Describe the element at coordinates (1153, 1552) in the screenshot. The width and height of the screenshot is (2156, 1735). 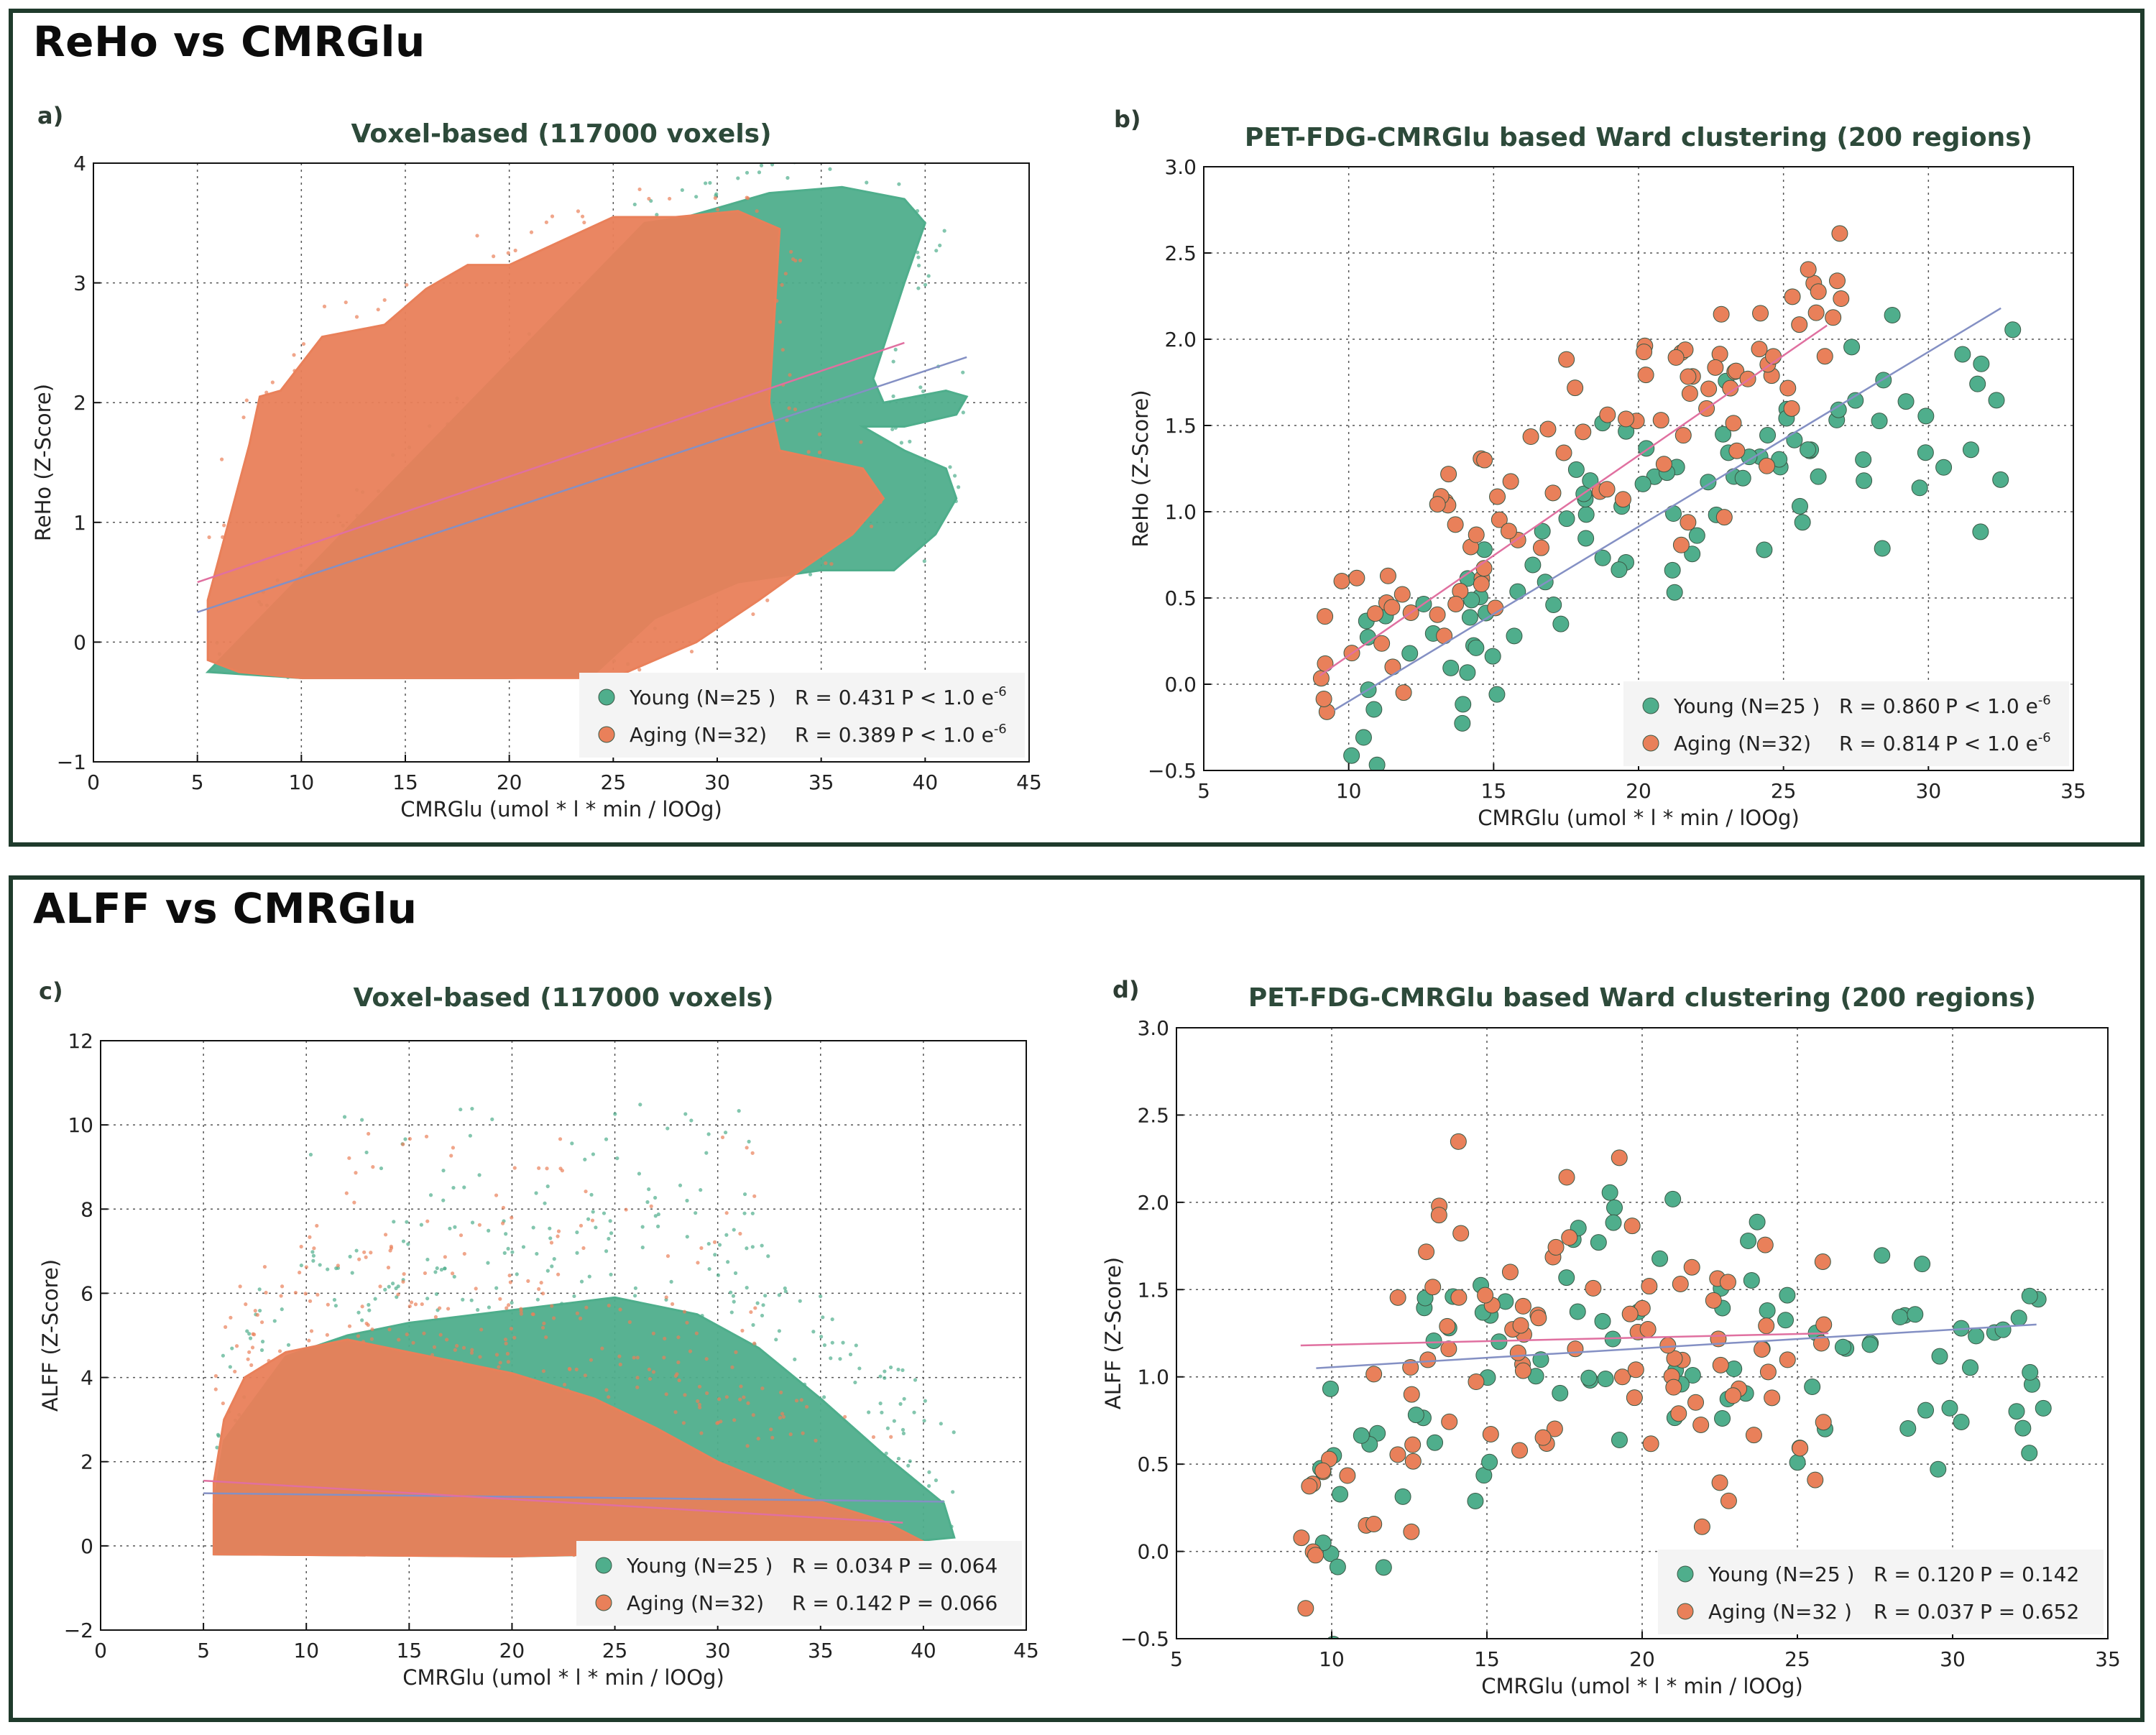
I see `y-tick-label: 0.0` at that location.